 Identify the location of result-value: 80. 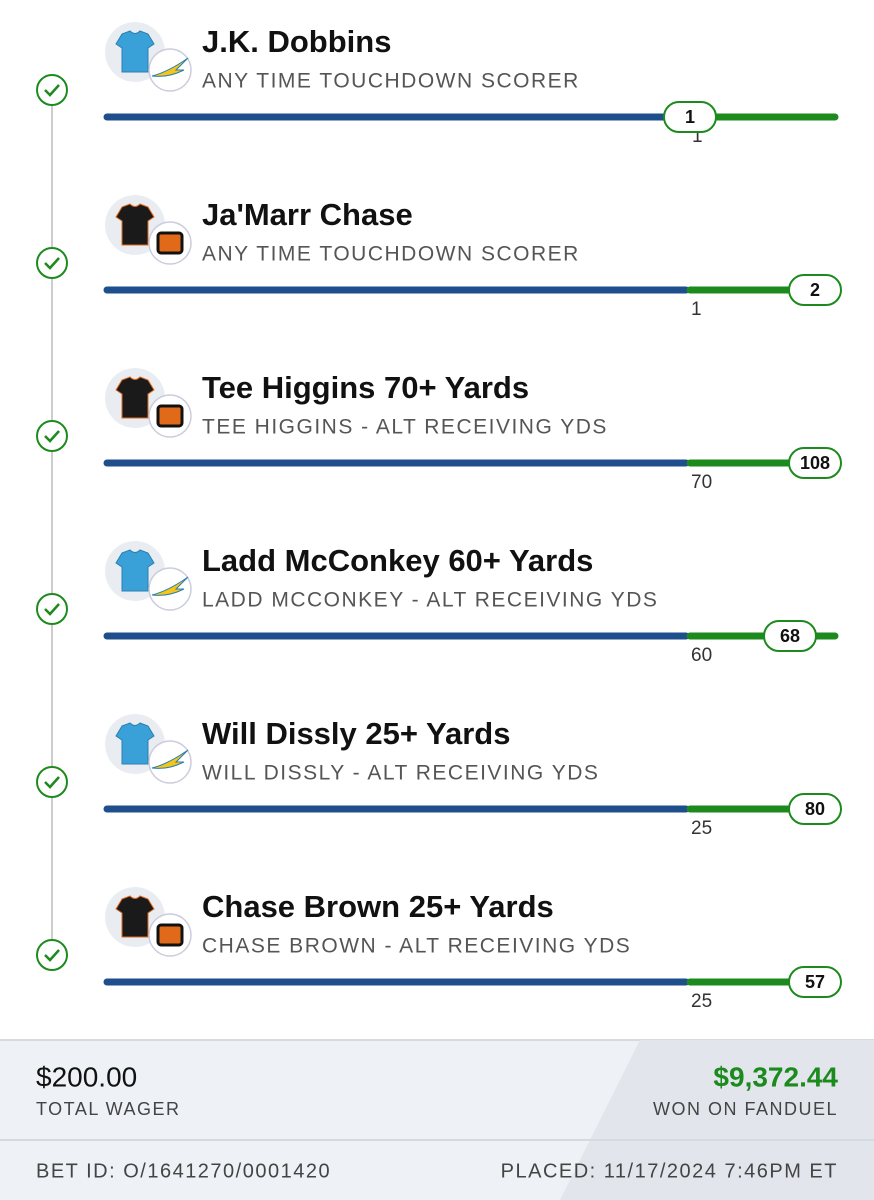
(815, 809).